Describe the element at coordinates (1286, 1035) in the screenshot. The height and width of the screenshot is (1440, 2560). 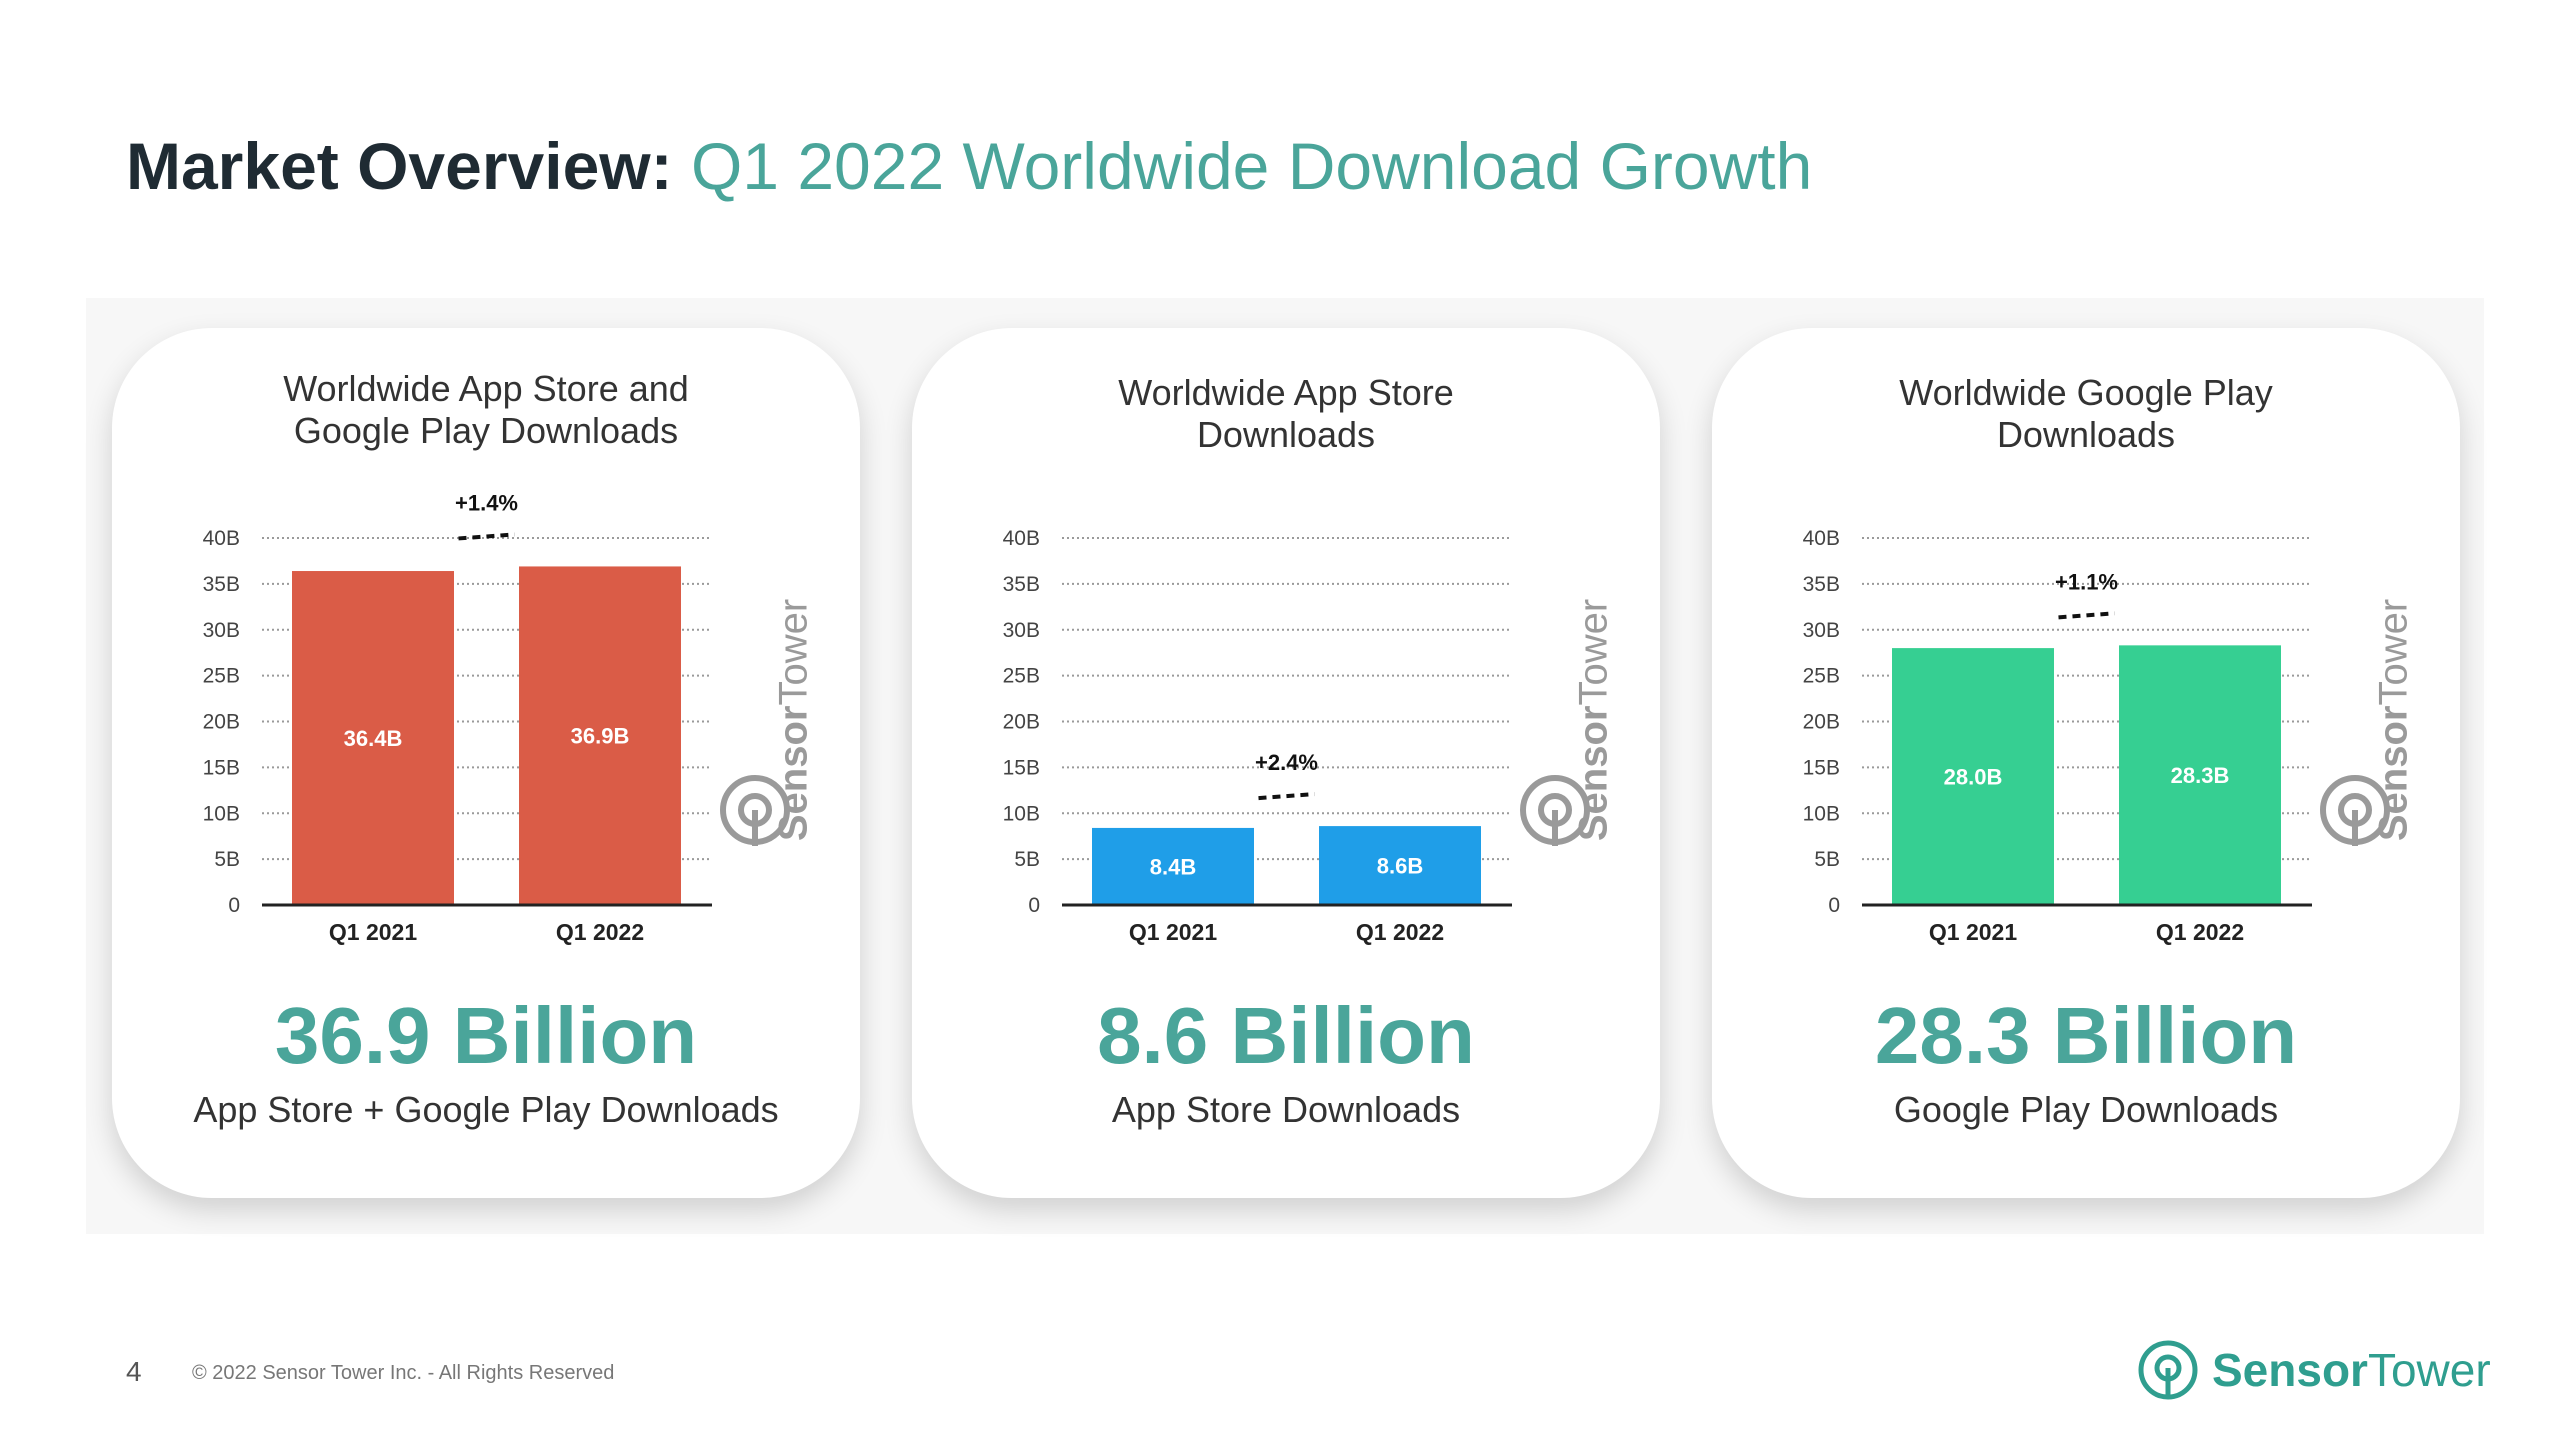
I see `big-number: 8.6 Billion` at that location.